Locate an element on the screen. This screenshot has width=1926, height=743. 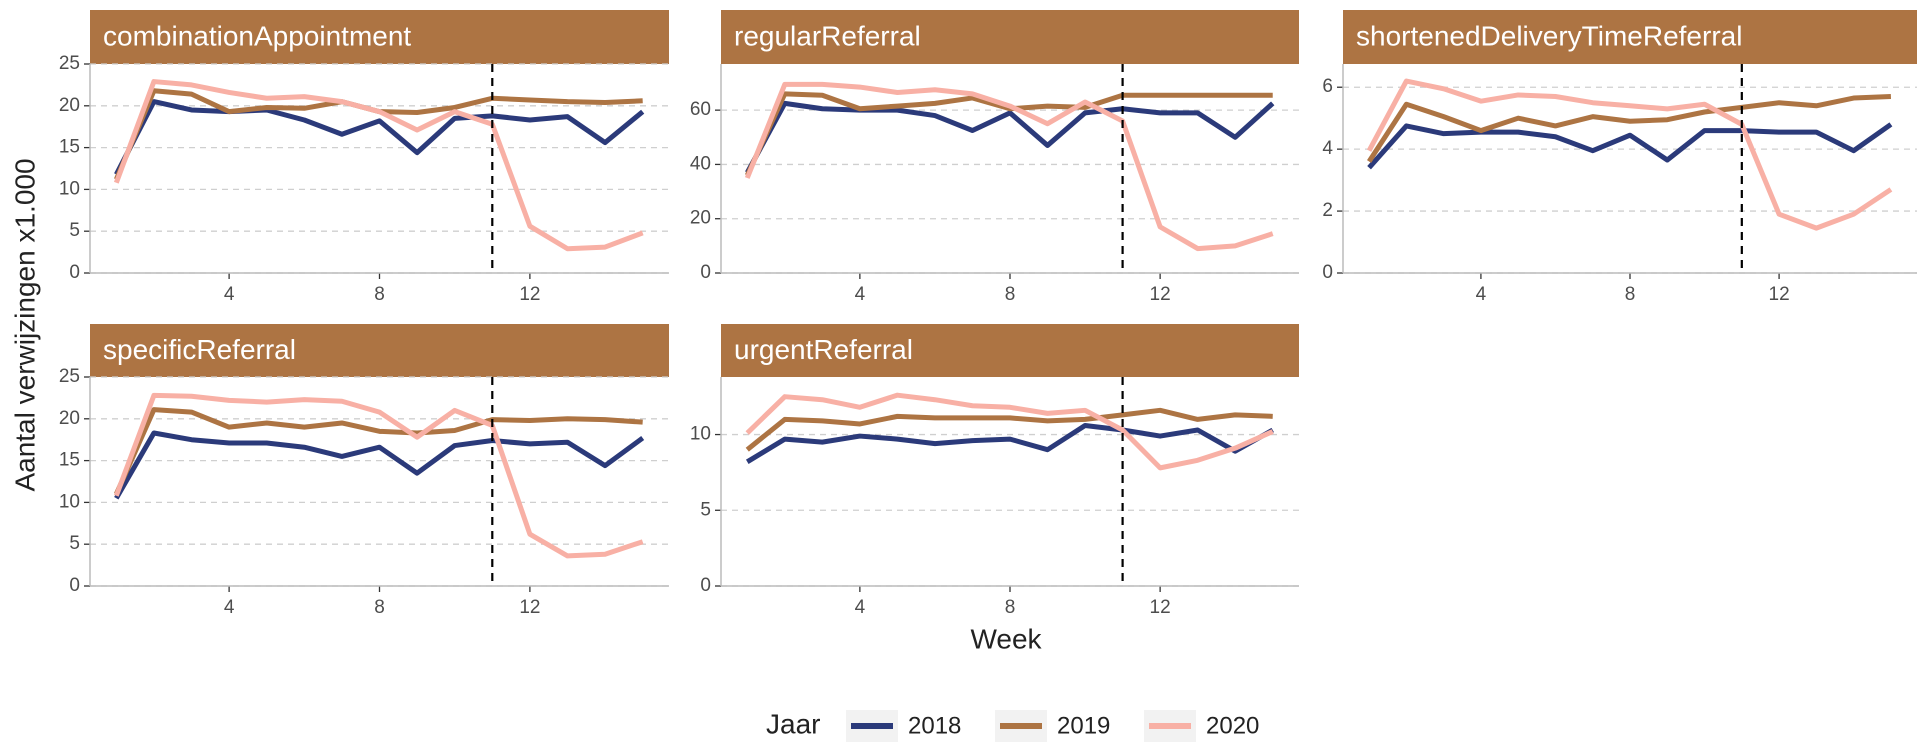
y-tick-label: 40 is located at coordinates (700, 163).